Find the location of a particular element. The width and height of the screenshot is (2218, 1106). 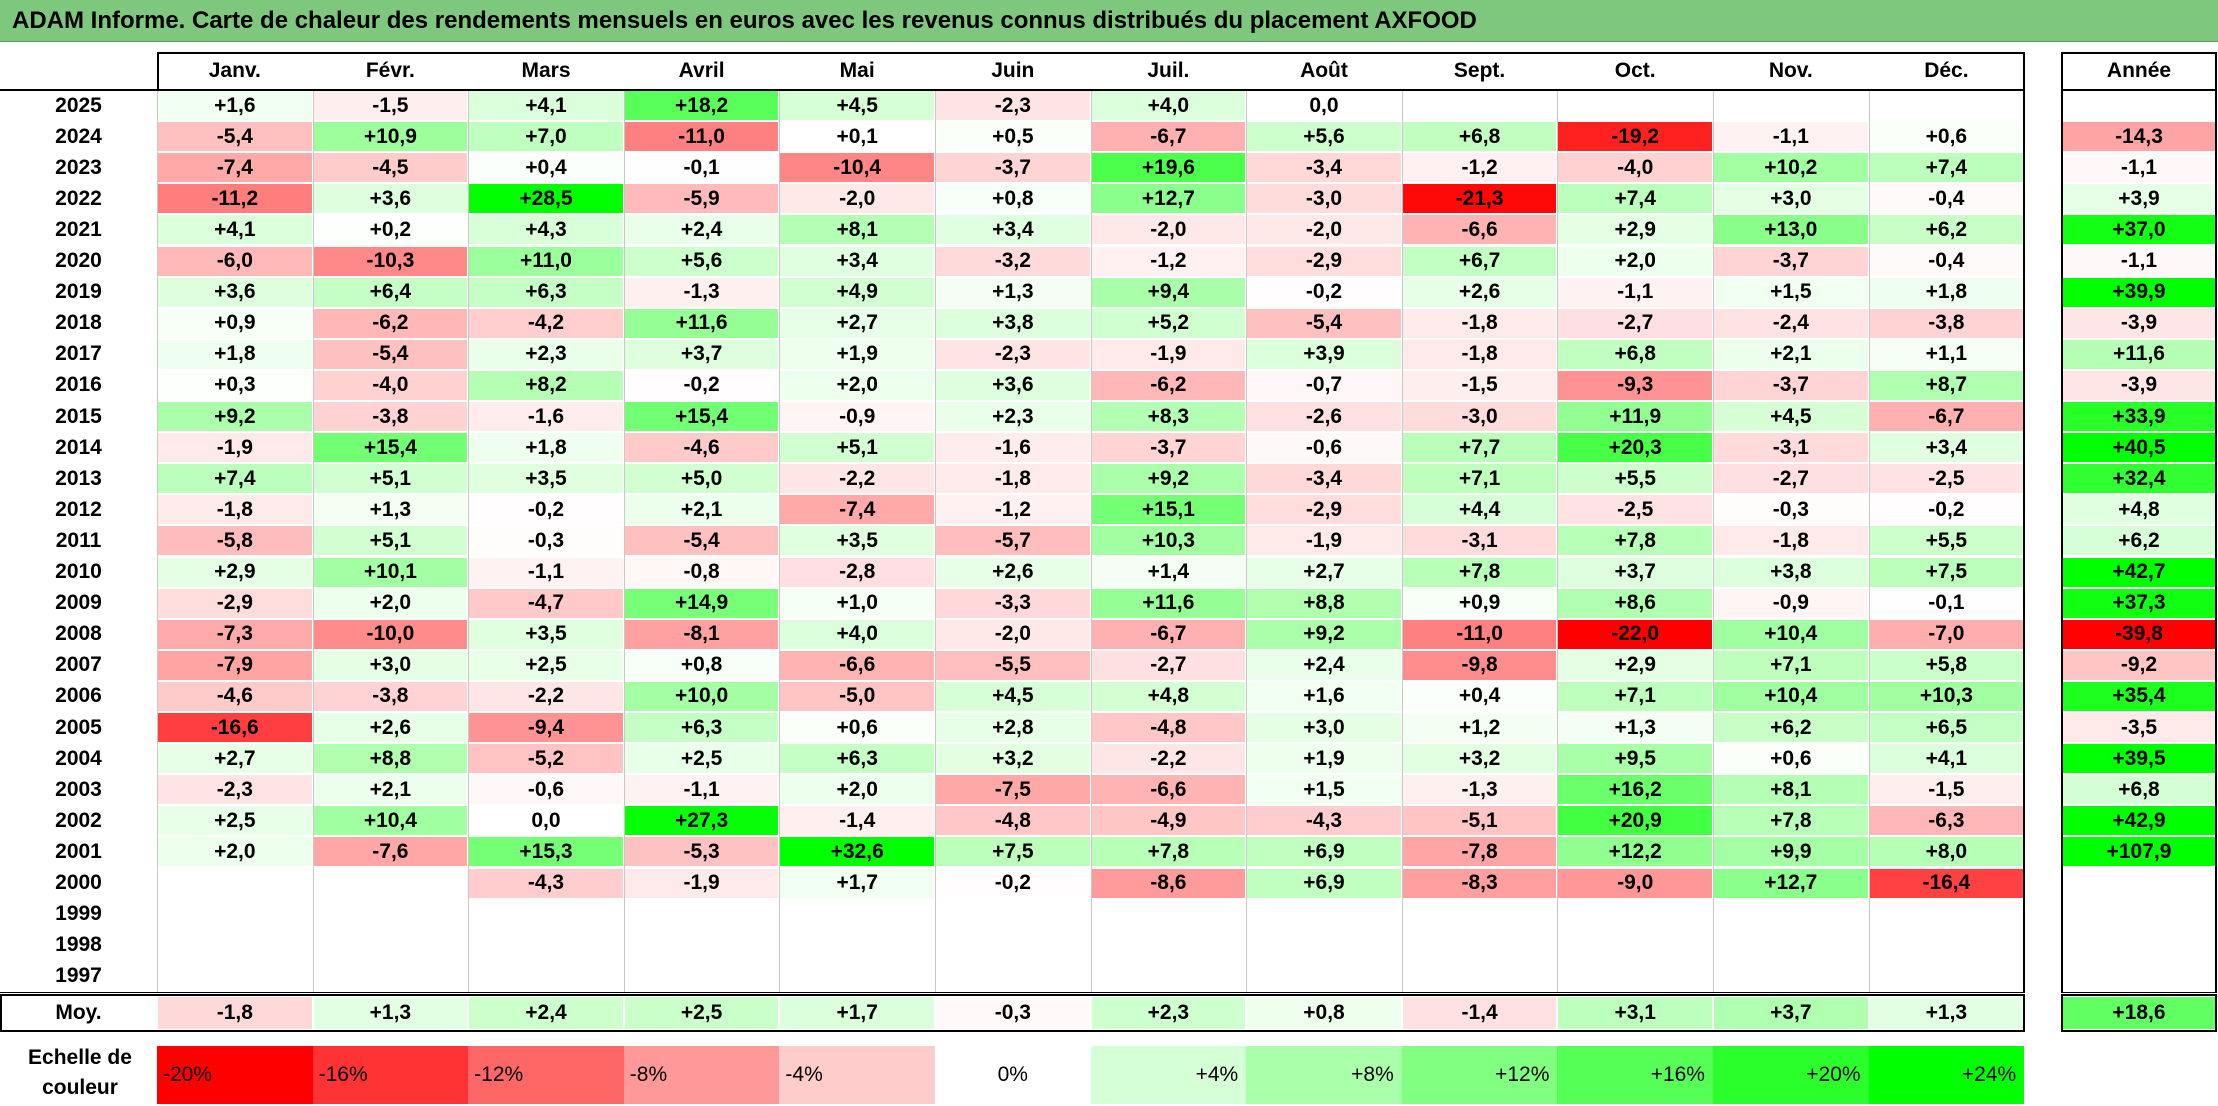

row-year-label: 2014 is located at coordinates (78, 447).